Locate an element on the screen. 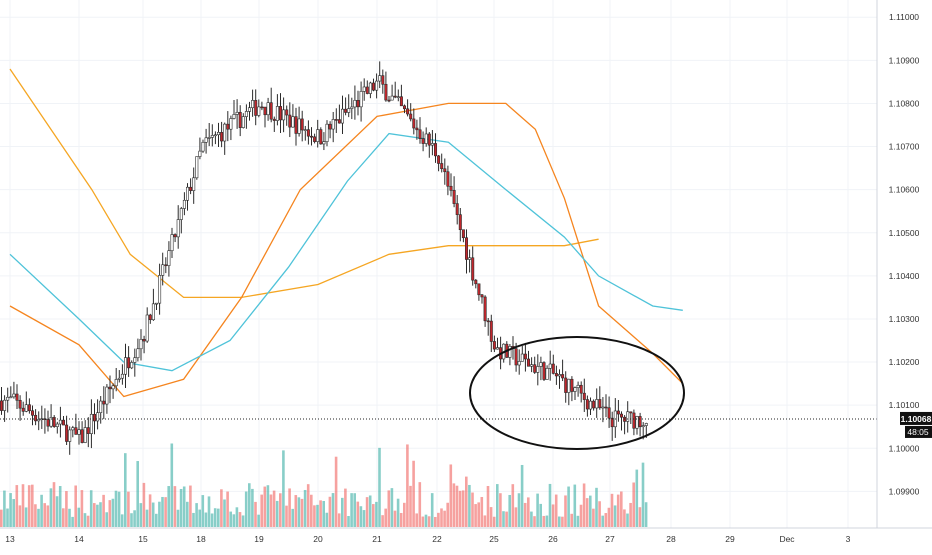  time-tick-label: 14 is located at coordinates (79, 539).